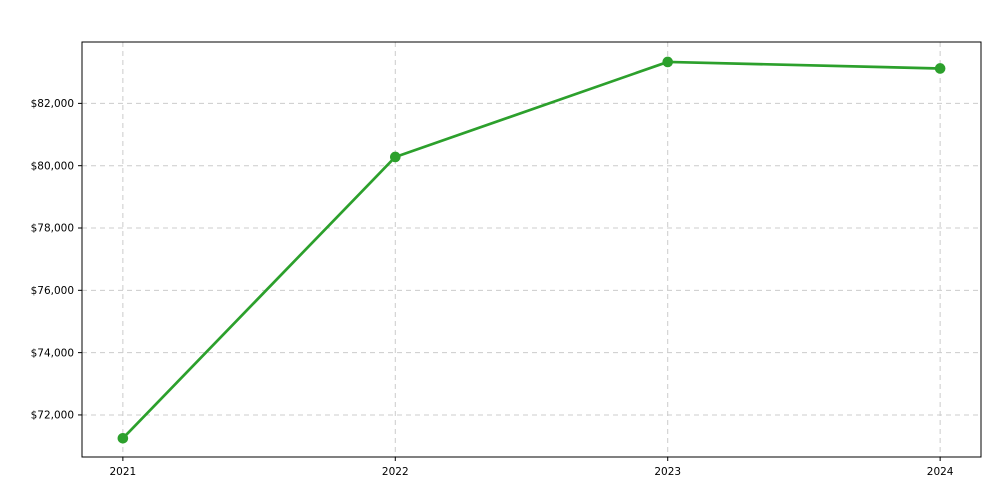 This screenshot has width=989, height=490. I want to click on x-tick-label: 2023, so click(667, 472).